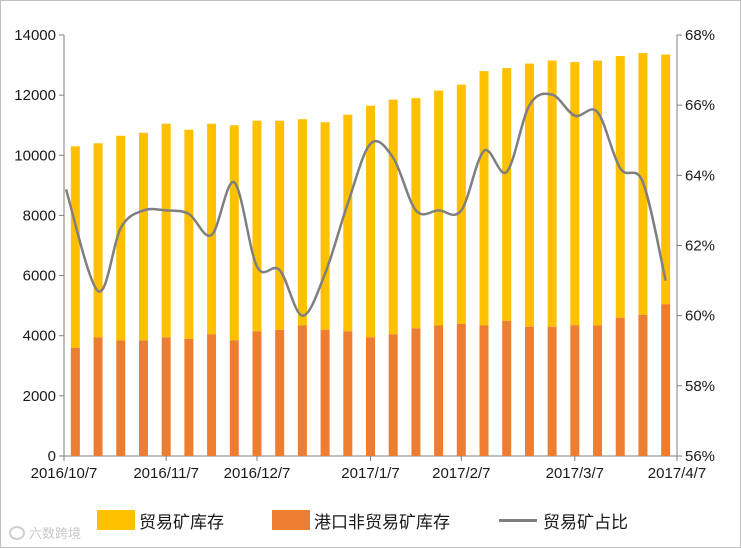  What do you see at coordinates (39, 215) in the screenshot?
I see `y-left-tick-label: 8000` at bounding box center [39, 215].